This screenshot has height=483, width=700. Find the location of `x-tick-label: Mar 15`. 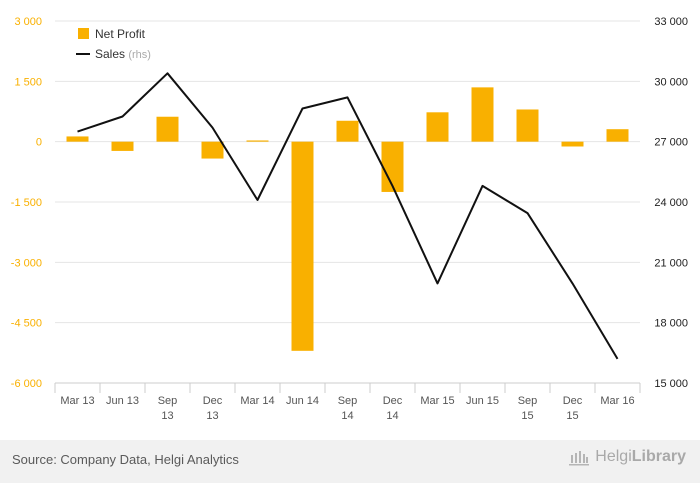

x-tick-label: Mar 15 is located at coordinates (437, 401).